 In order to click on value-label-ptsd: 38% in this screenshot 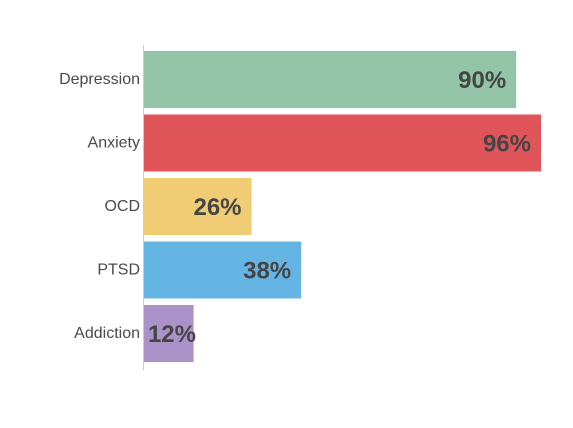, I will do `click(267, 271)`.